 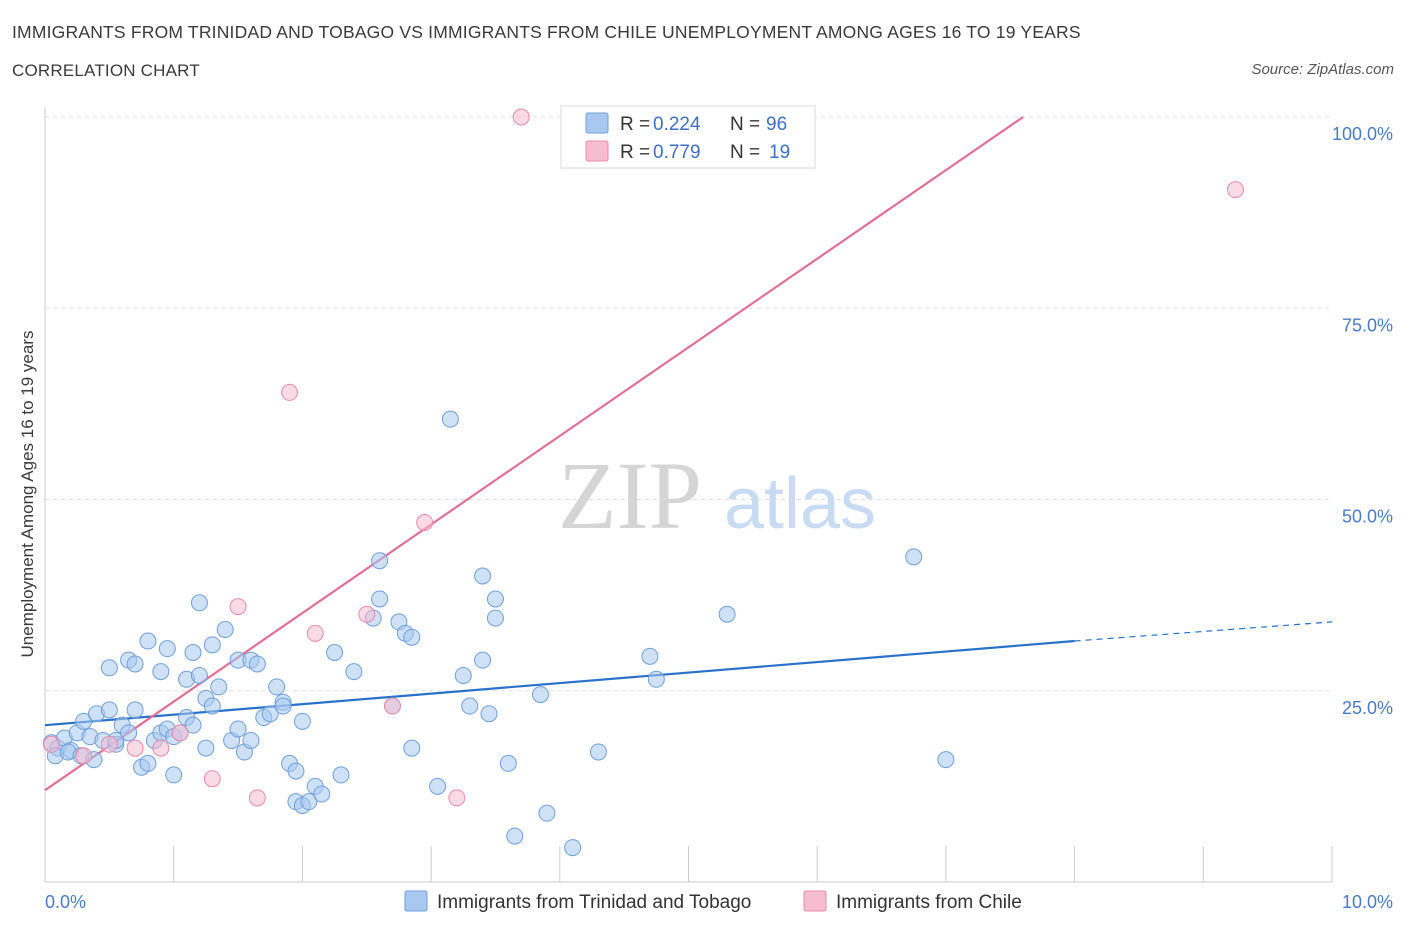 What do you see at coordinates (65, 902) in the screenshot?
I see `x-tick-label: 0.0%` at bounding box center [65, 902].